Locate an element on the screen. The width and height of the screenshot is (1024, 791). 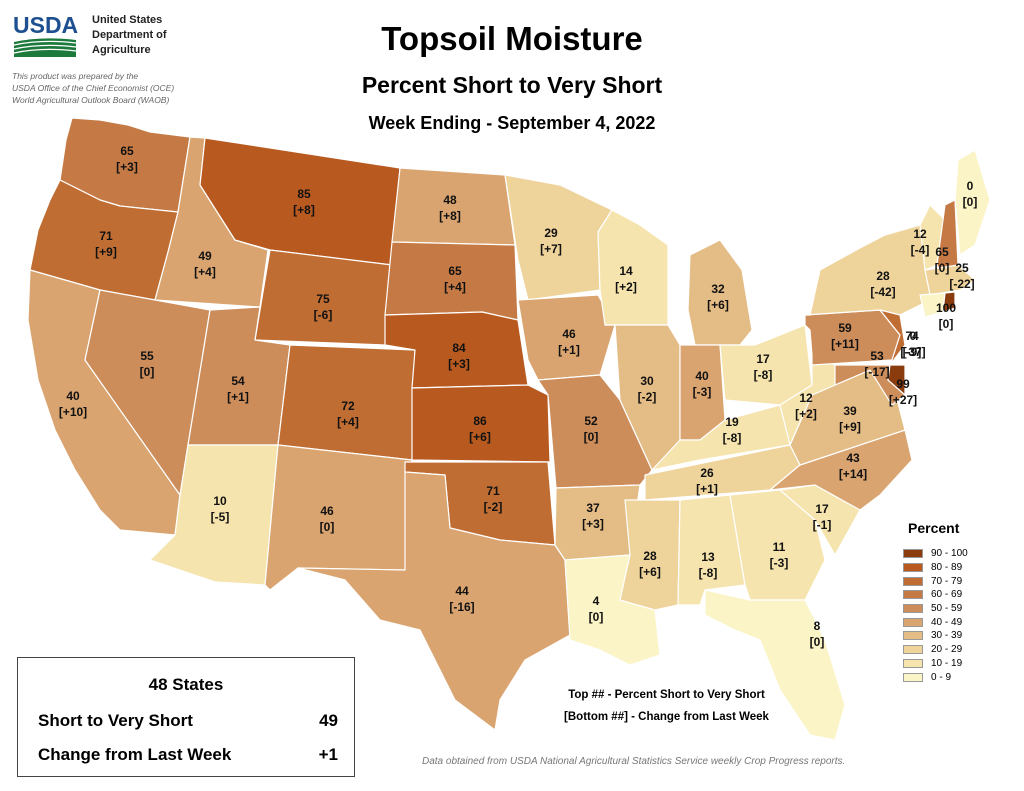
state-change-co: [+4] is located at coordinates (348, 422).